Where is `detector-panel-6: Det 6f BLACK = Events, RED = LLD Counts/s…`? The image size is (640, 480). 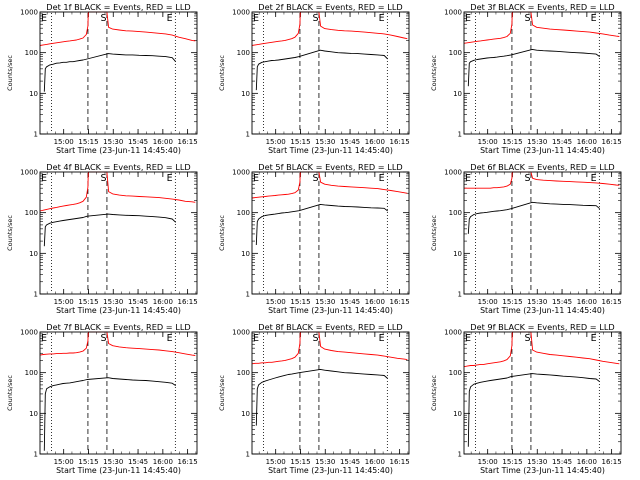 detector-panel-6: Det 6f BLACK = Events, RED = LLD Counts/s… is located at coordinates (526, 238).